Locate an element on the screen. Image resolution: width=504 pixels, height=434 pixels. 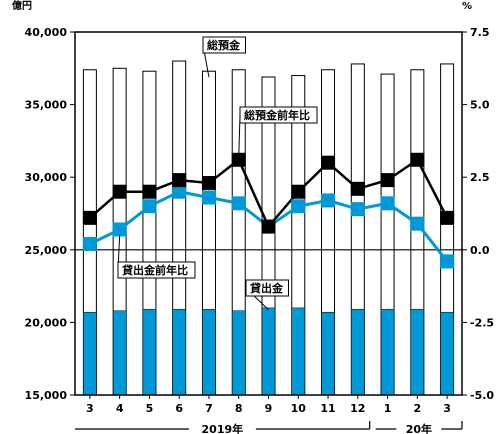
left-tick-label: 30,000 is located at coordinates (46, 177).